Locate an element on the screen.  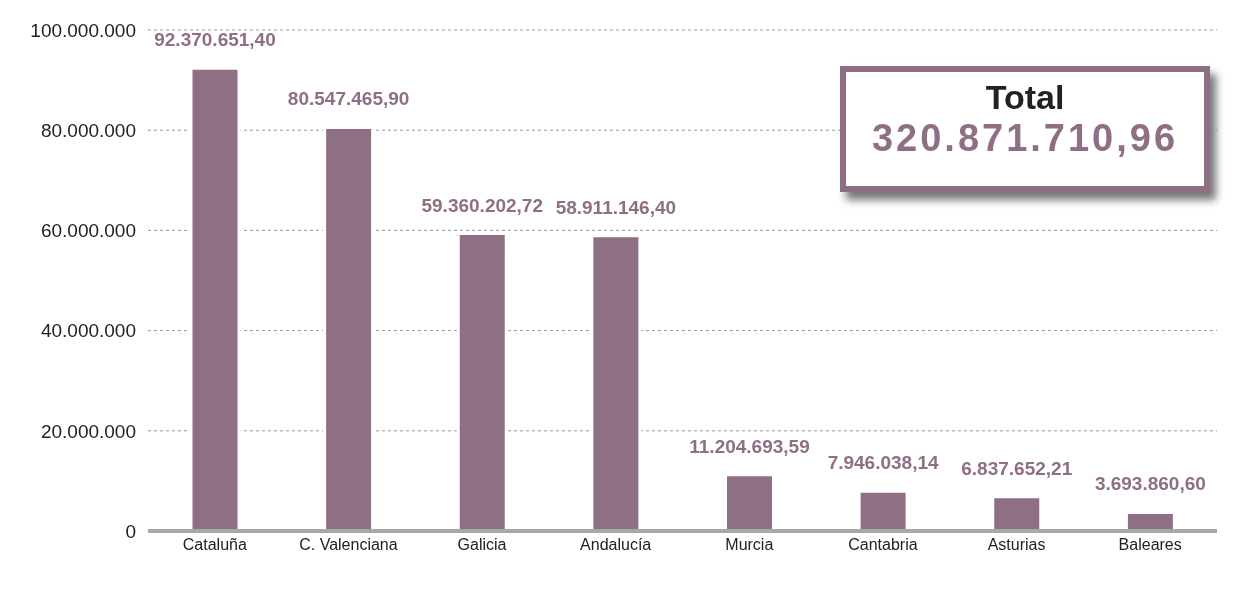
y-tick-label: 40.000.000 is located at coordinates (88, 331).